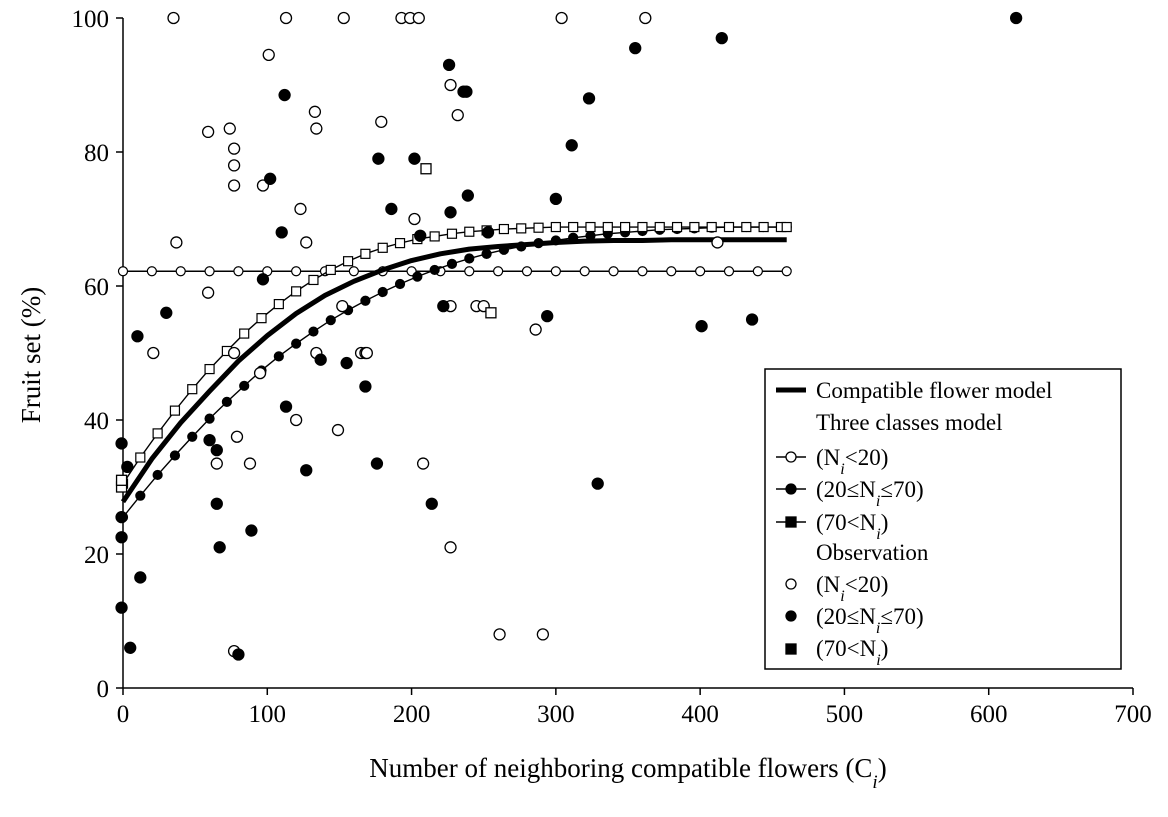  I want to click on legend-obs-marker-mid, so click(791, 616).